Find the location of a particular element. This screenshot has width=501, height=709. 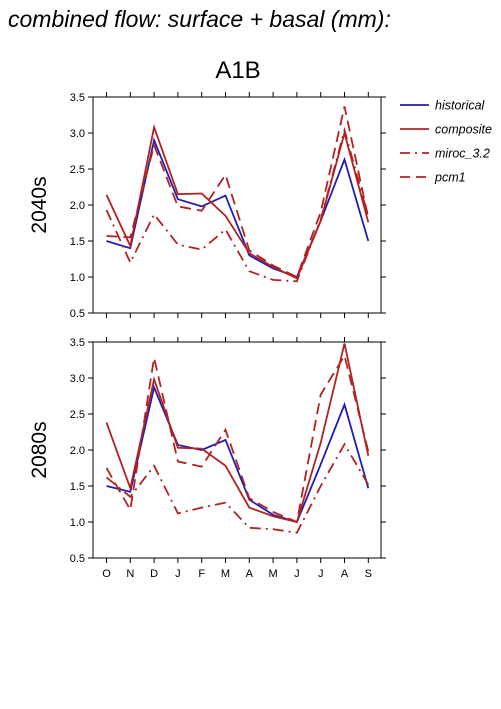

legend-label: pcm1 is located at coordinates (450, 178).